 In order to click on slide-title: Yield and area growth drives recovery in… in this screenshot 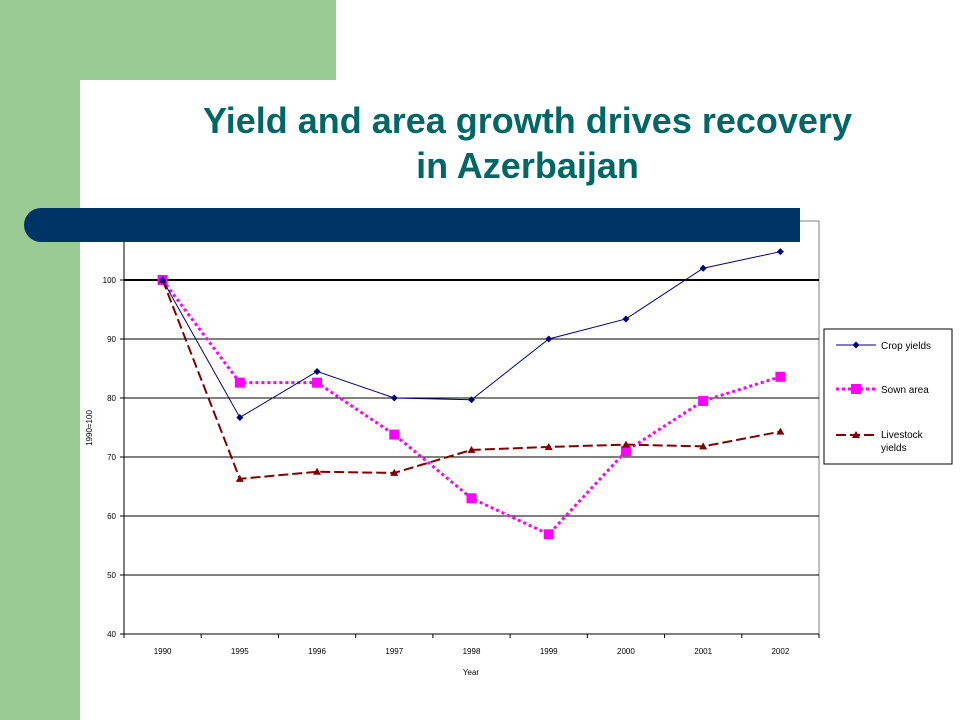, I will do `click(527, 143)`.